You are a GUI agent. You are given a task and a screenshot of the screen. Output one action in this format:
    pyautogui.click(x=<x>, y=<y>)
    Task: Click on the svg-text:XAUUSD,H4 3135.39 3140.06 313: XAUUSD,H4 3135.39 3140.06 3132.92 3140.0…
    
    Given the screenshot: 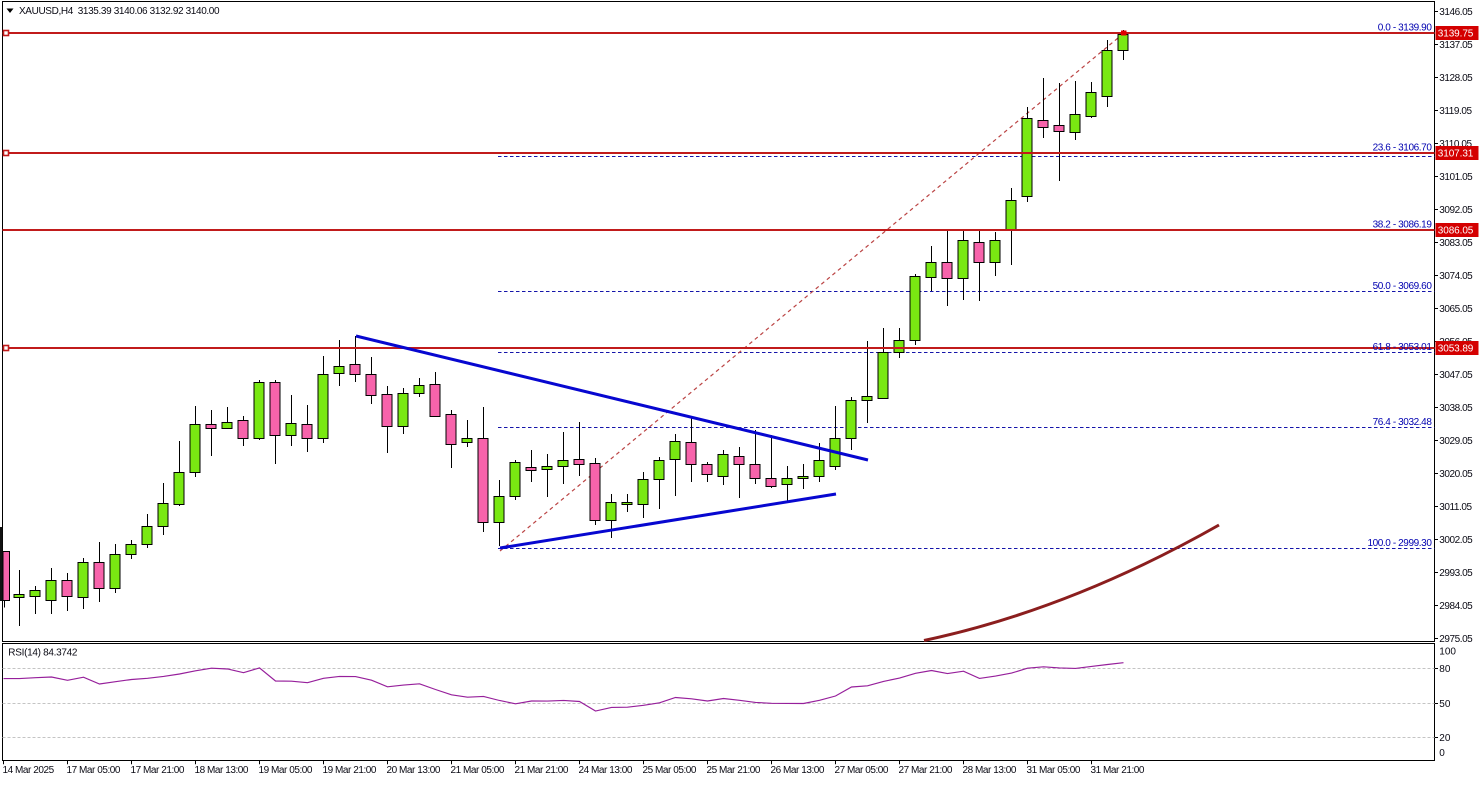 What is the action you would take?
    pyautogui.click(x=119, y=11)
    